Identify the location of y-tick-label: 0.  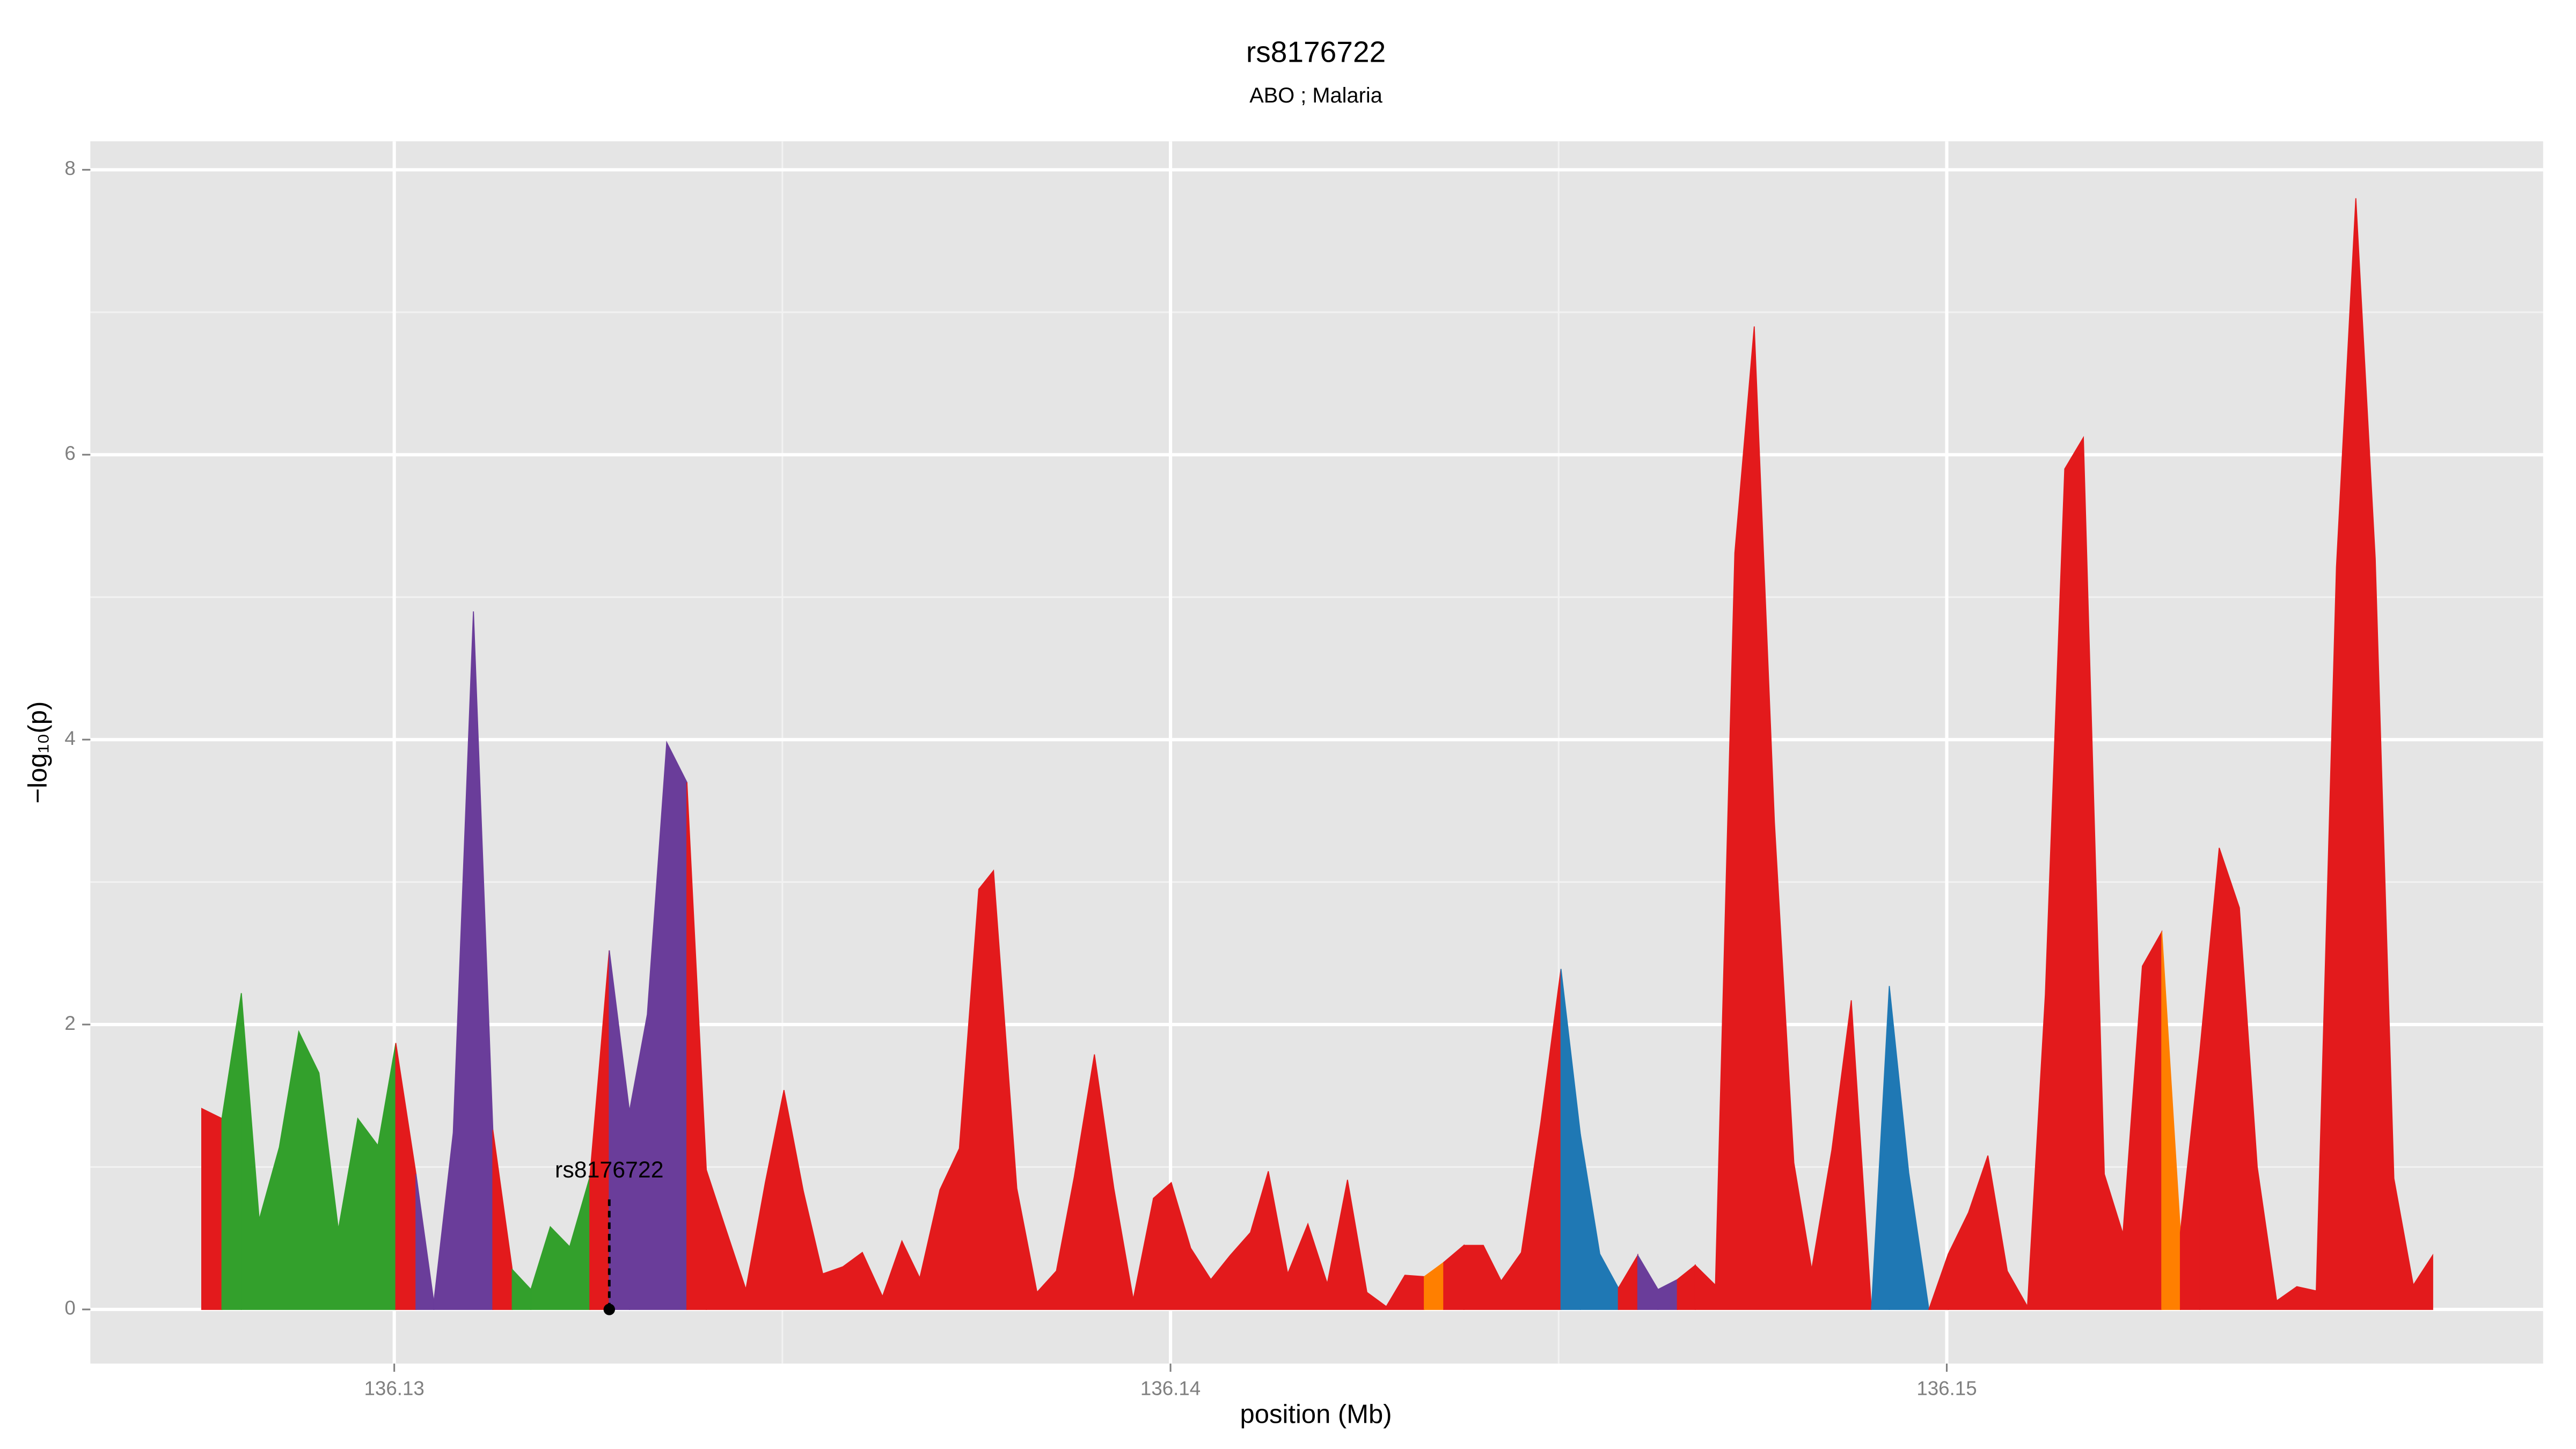
(69, 1308).